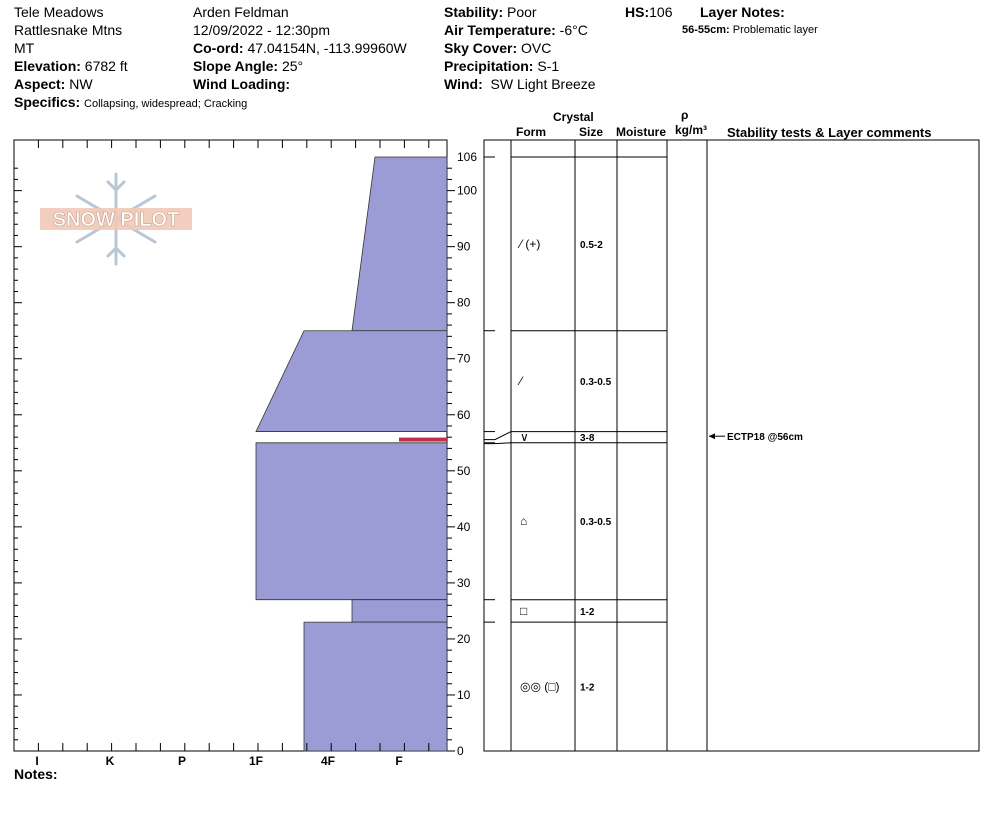  What do you see at coordinates (68, 30) in the screenshot?
I see `range: Rattlesnake Mtns` at bounding box center [68, 30].